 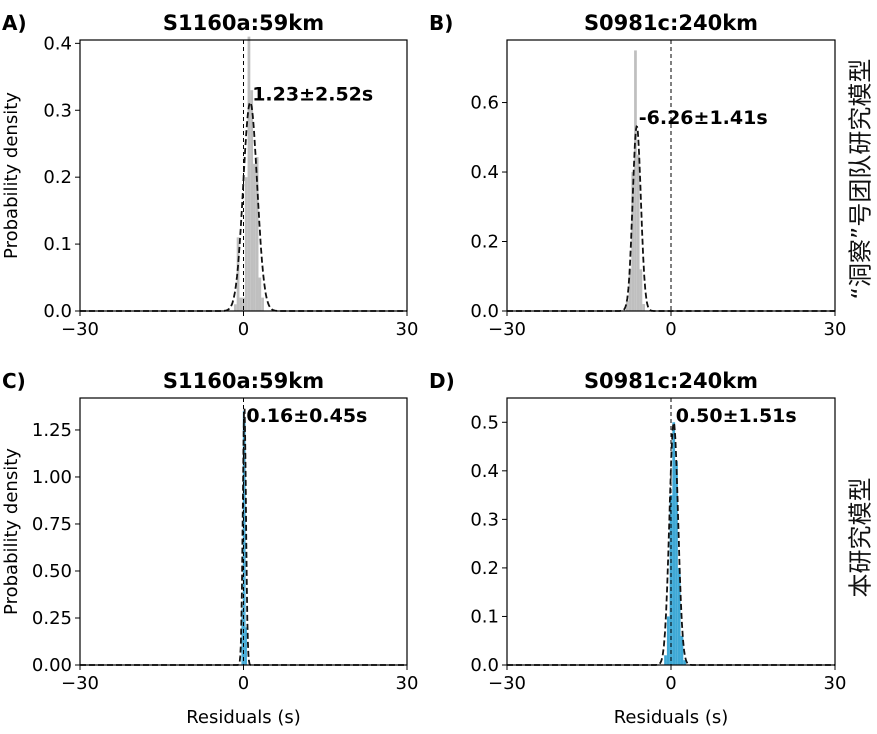 I want to click on side-label-bottom: 本研究模型, so click(x=860, y=537).